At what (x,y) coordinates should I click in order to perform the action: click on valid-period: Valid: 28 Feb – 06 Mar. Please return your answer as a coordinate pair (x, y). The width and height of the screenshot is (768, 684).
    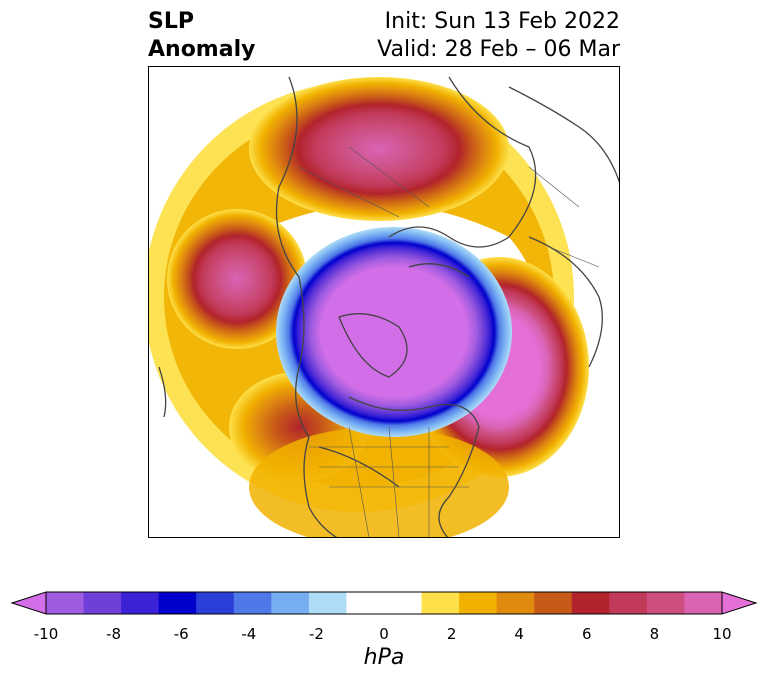
    Looking at the image, I should click on (498, 49).